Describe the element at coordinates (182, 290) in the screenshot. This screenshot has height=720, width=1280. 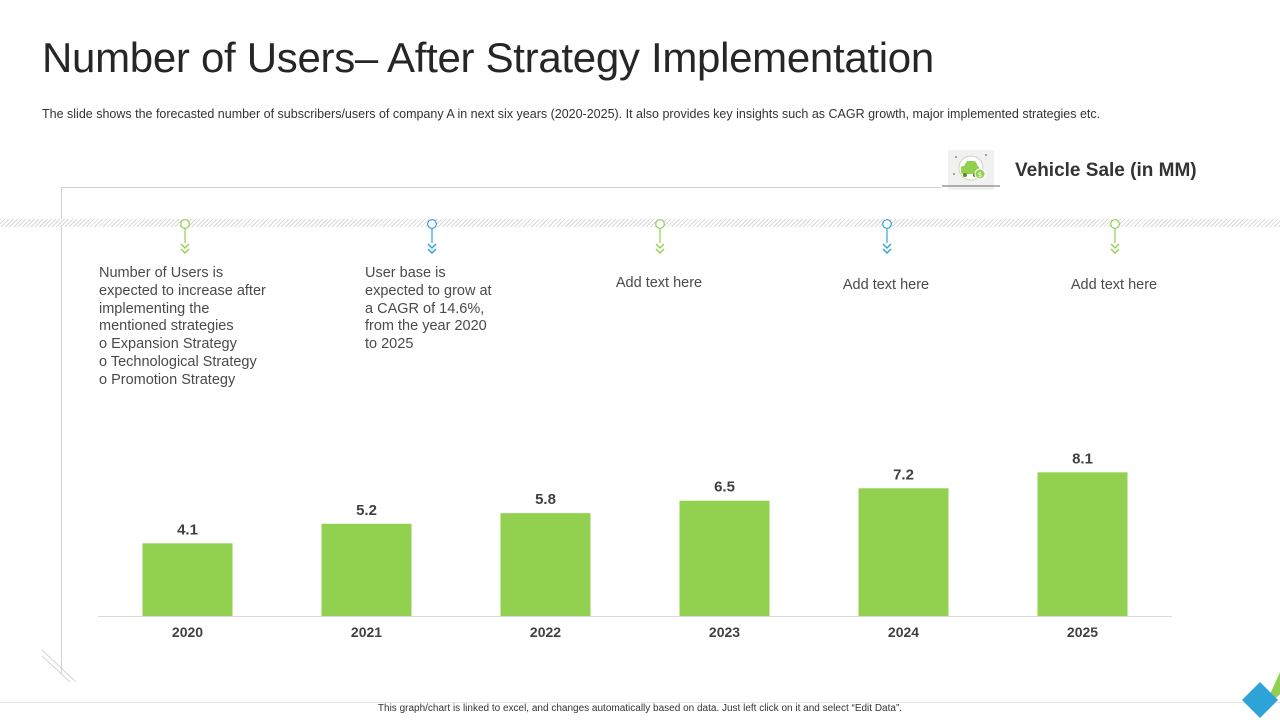
I see `note-1-line: expected to increase after` at that location.